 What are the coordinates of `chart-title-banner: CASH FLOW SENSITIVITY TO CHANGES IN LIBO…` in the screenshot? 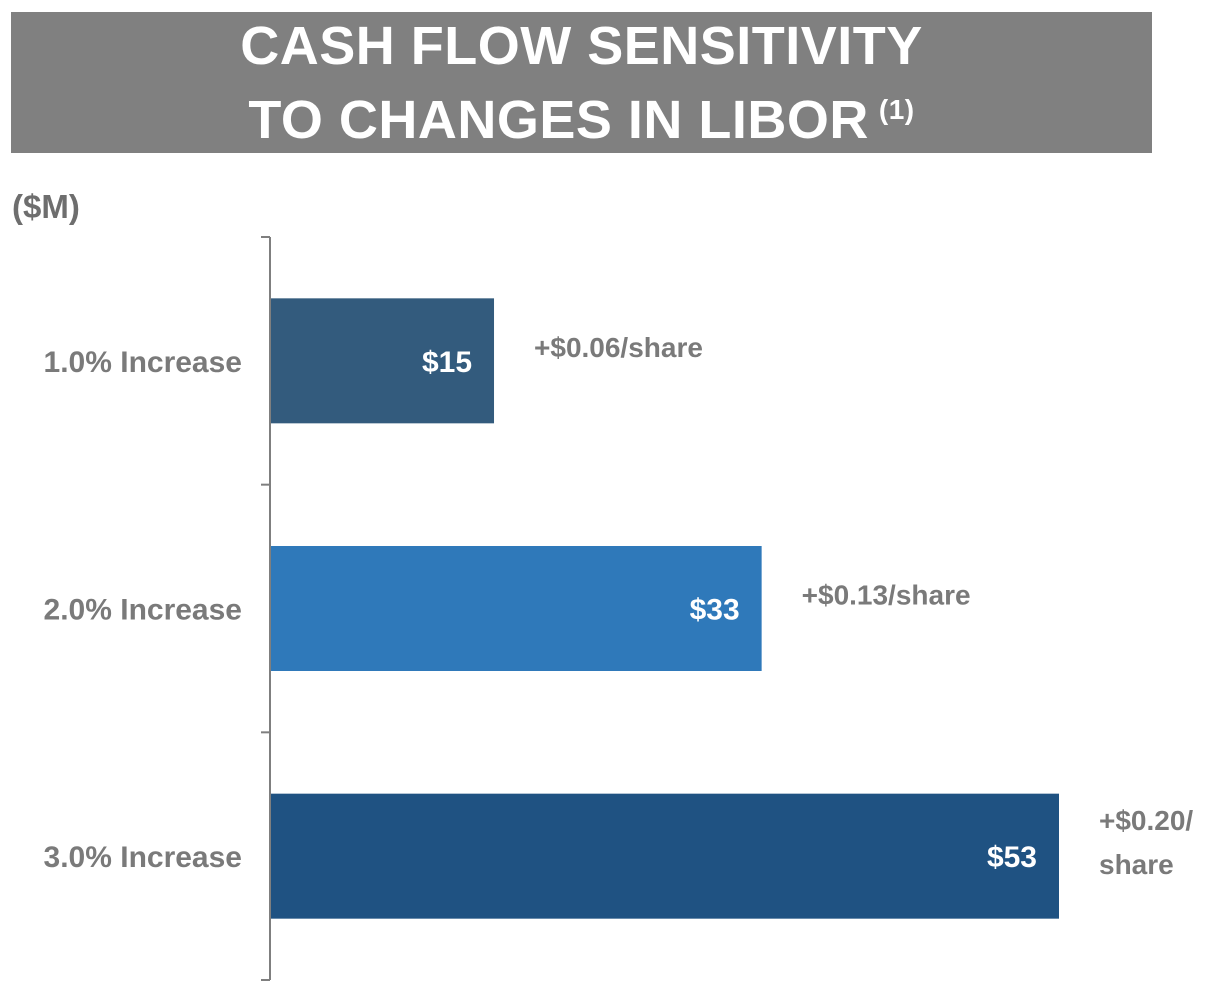 It's located at (581, 82).